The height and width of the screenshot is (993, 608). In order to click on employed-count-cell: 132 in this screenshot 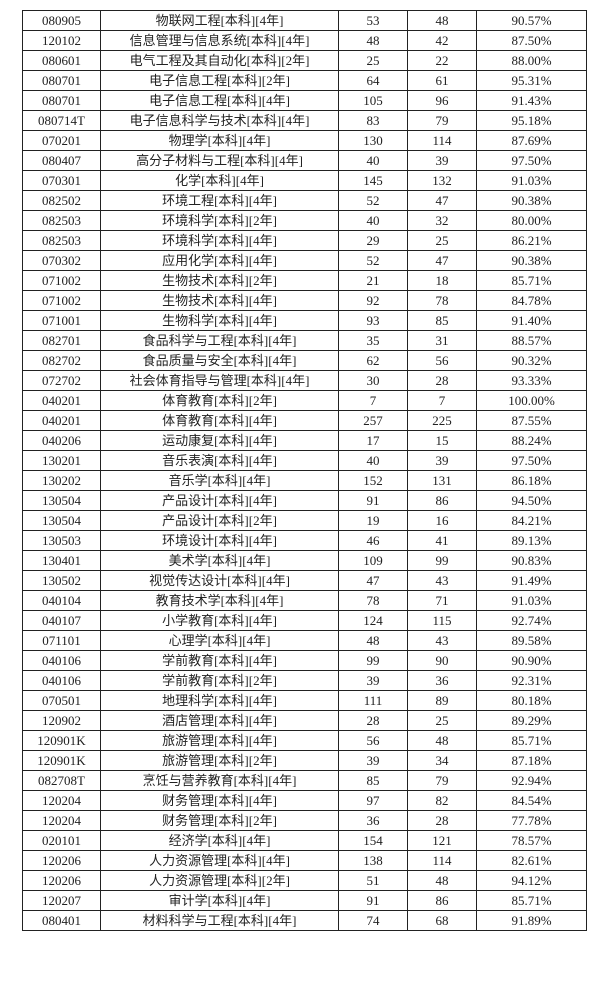, I will do `click(442, 180)`.